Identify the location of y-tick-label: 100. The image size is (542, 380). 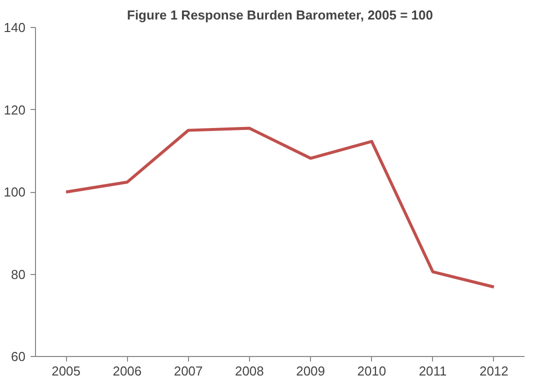
(15, 192).